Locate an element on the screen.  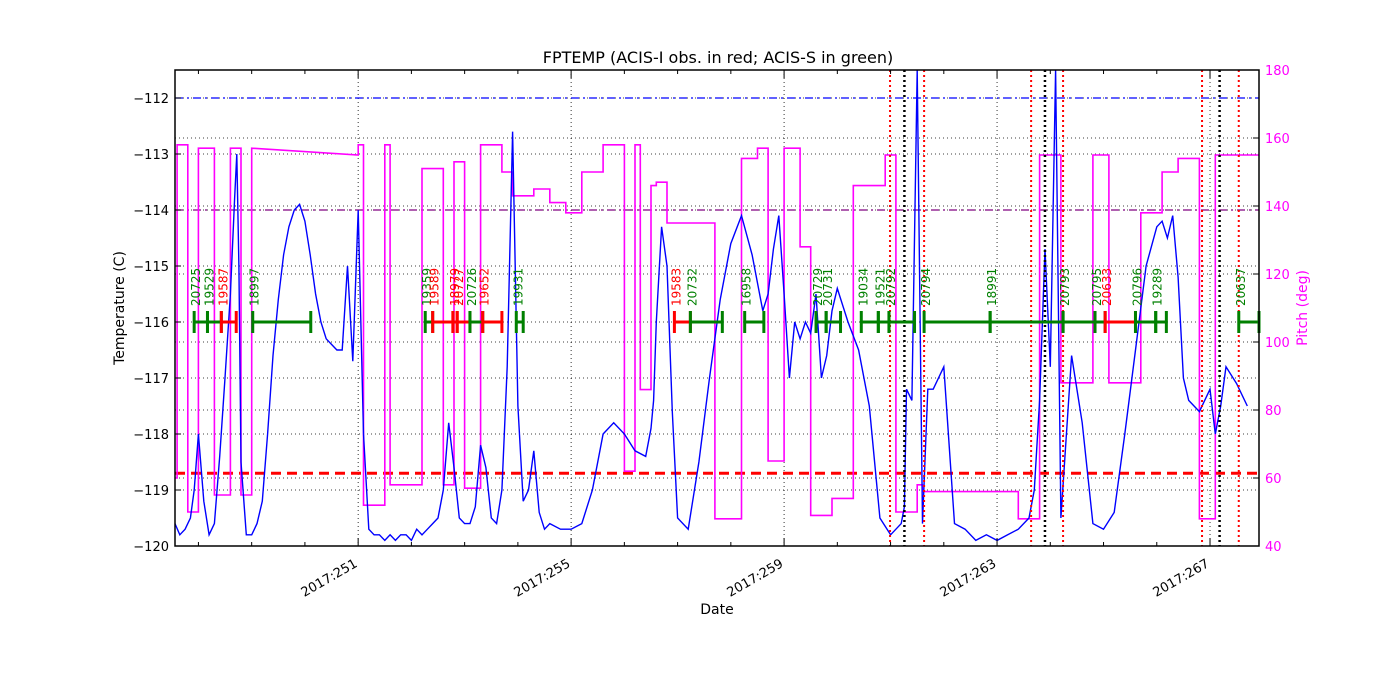
y-tick-label: −112 is located at coordinates (151, 99).